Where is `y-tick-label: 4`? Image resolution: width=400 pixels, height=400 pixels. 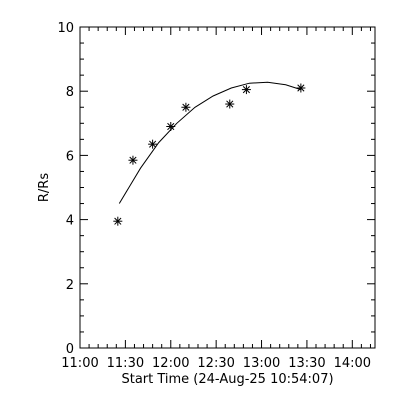 y-tick-label: 4 is located at coordinates (70, 221).